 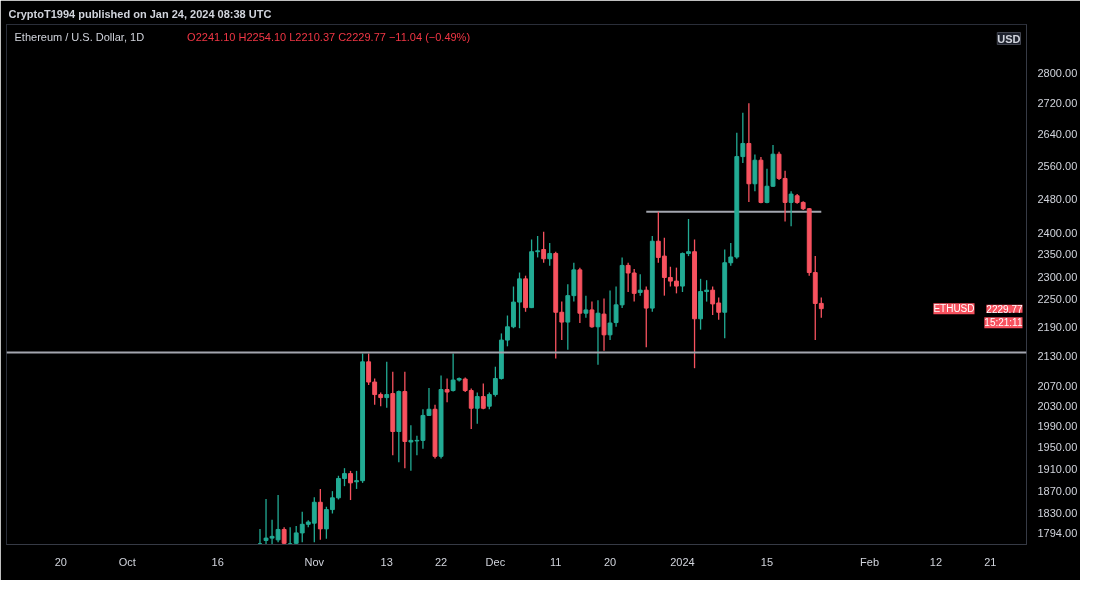 What do you see at coordinates (1057, 134) in the screenshot?
I see `y-tick-label: 2640.00` at bounding box center [1057, 134].